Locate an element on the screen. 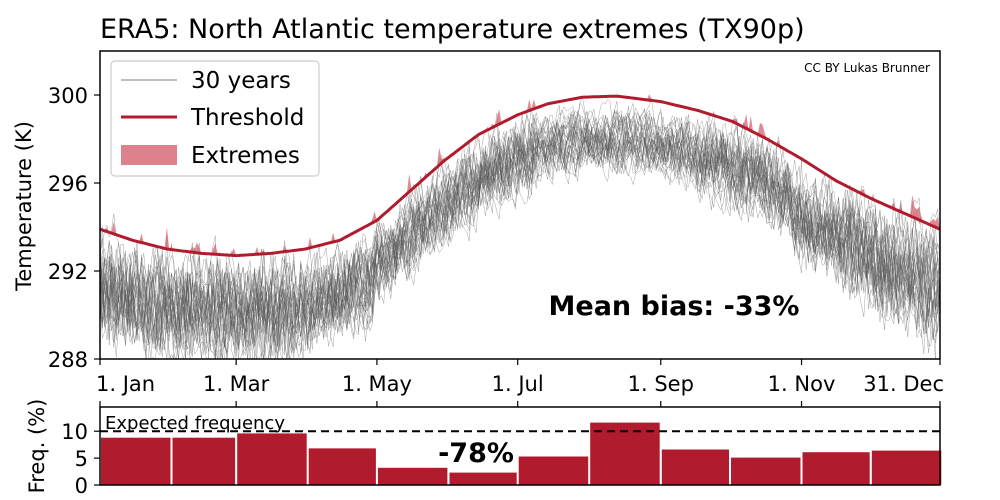 Image resolution: width=1000 pixels, height=500 pixels. x-tick-label: 1. Jul is located at coordinates (518, 384).